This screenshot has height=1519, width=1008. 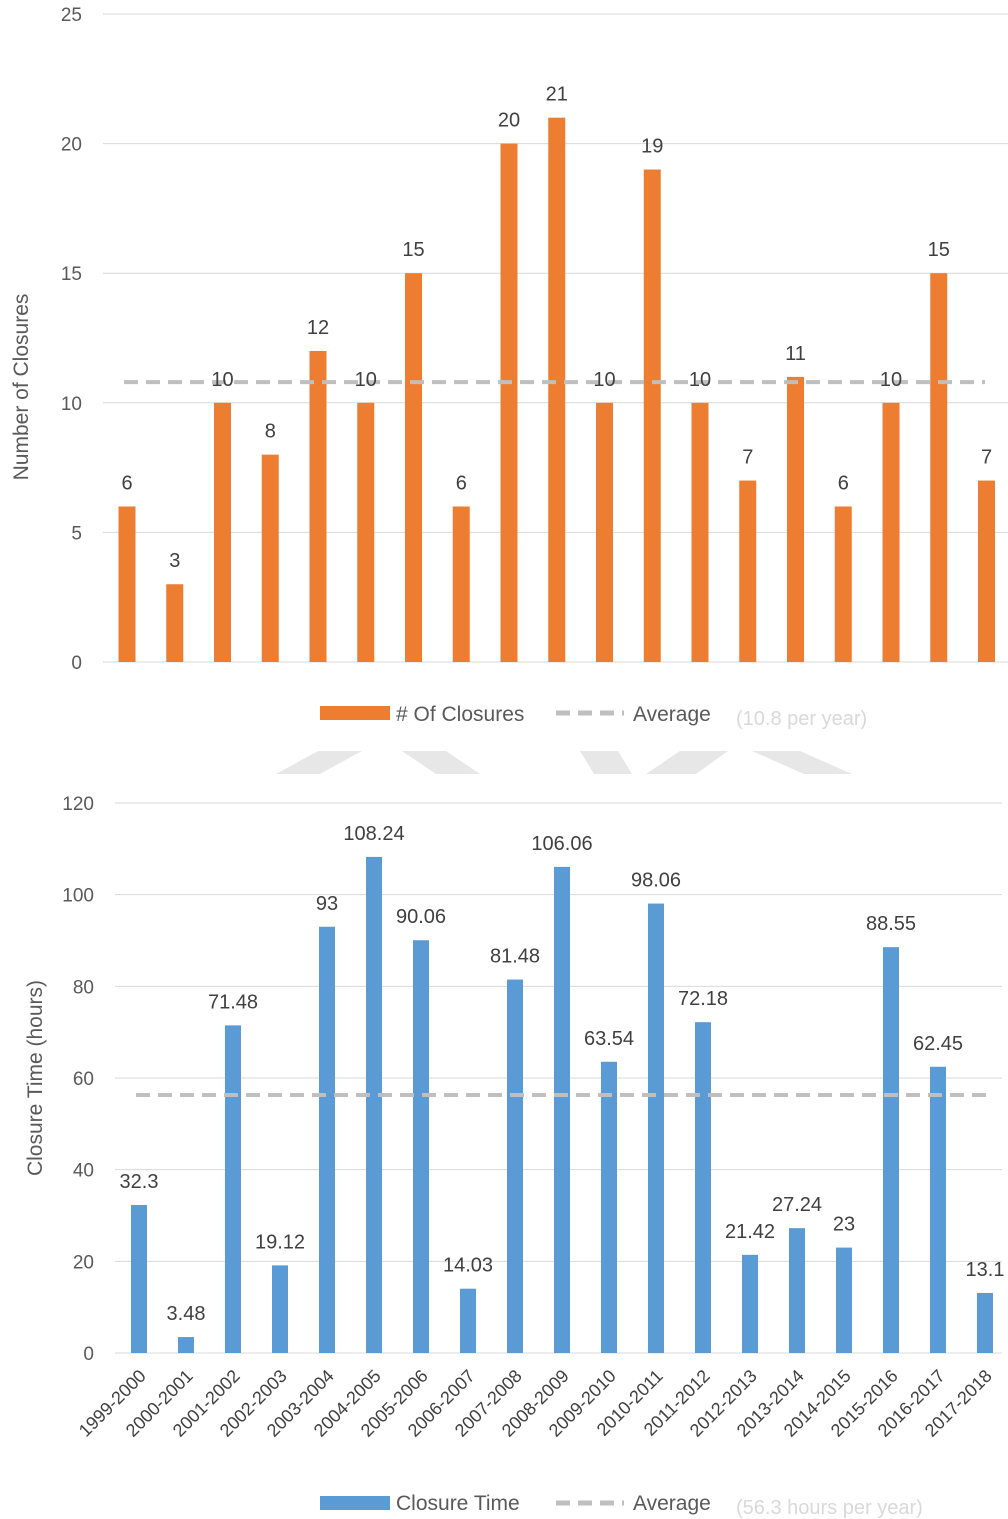 What do you see at coordinates (186, 1314) in the screenshot?
I see `data-label: 3.48` at bounding box center [186, 1314].